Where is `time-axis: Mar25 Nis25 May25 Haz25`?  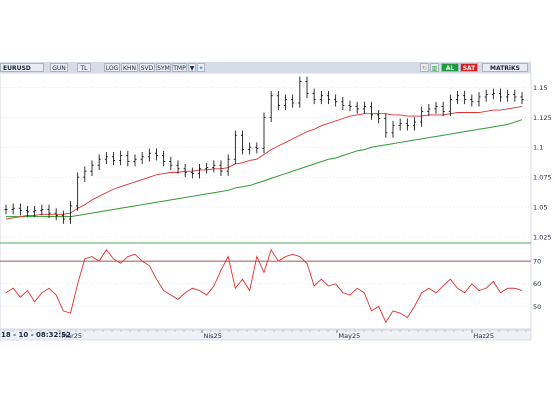 time-axis: Mar25 Nis25 May25 Haz25 is located at coordinates (266, 335).